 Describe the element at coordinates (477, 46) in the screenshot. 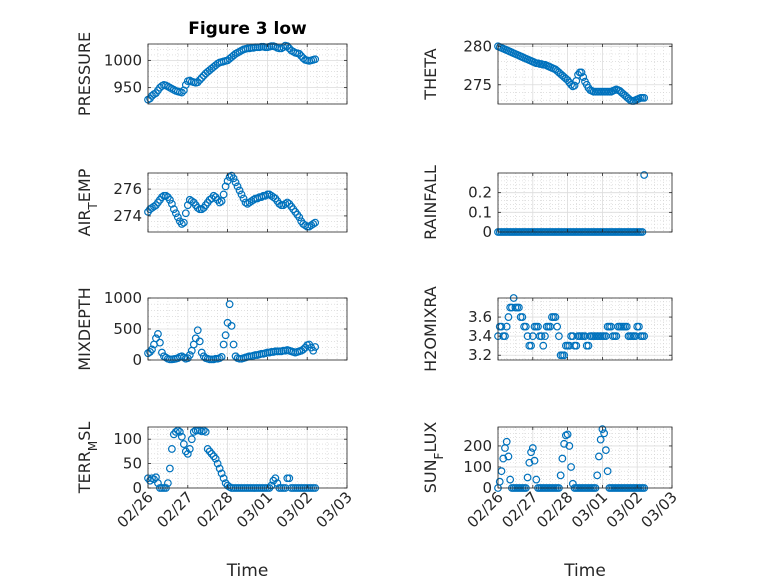

I see `y-tick-label: 280` at that location.